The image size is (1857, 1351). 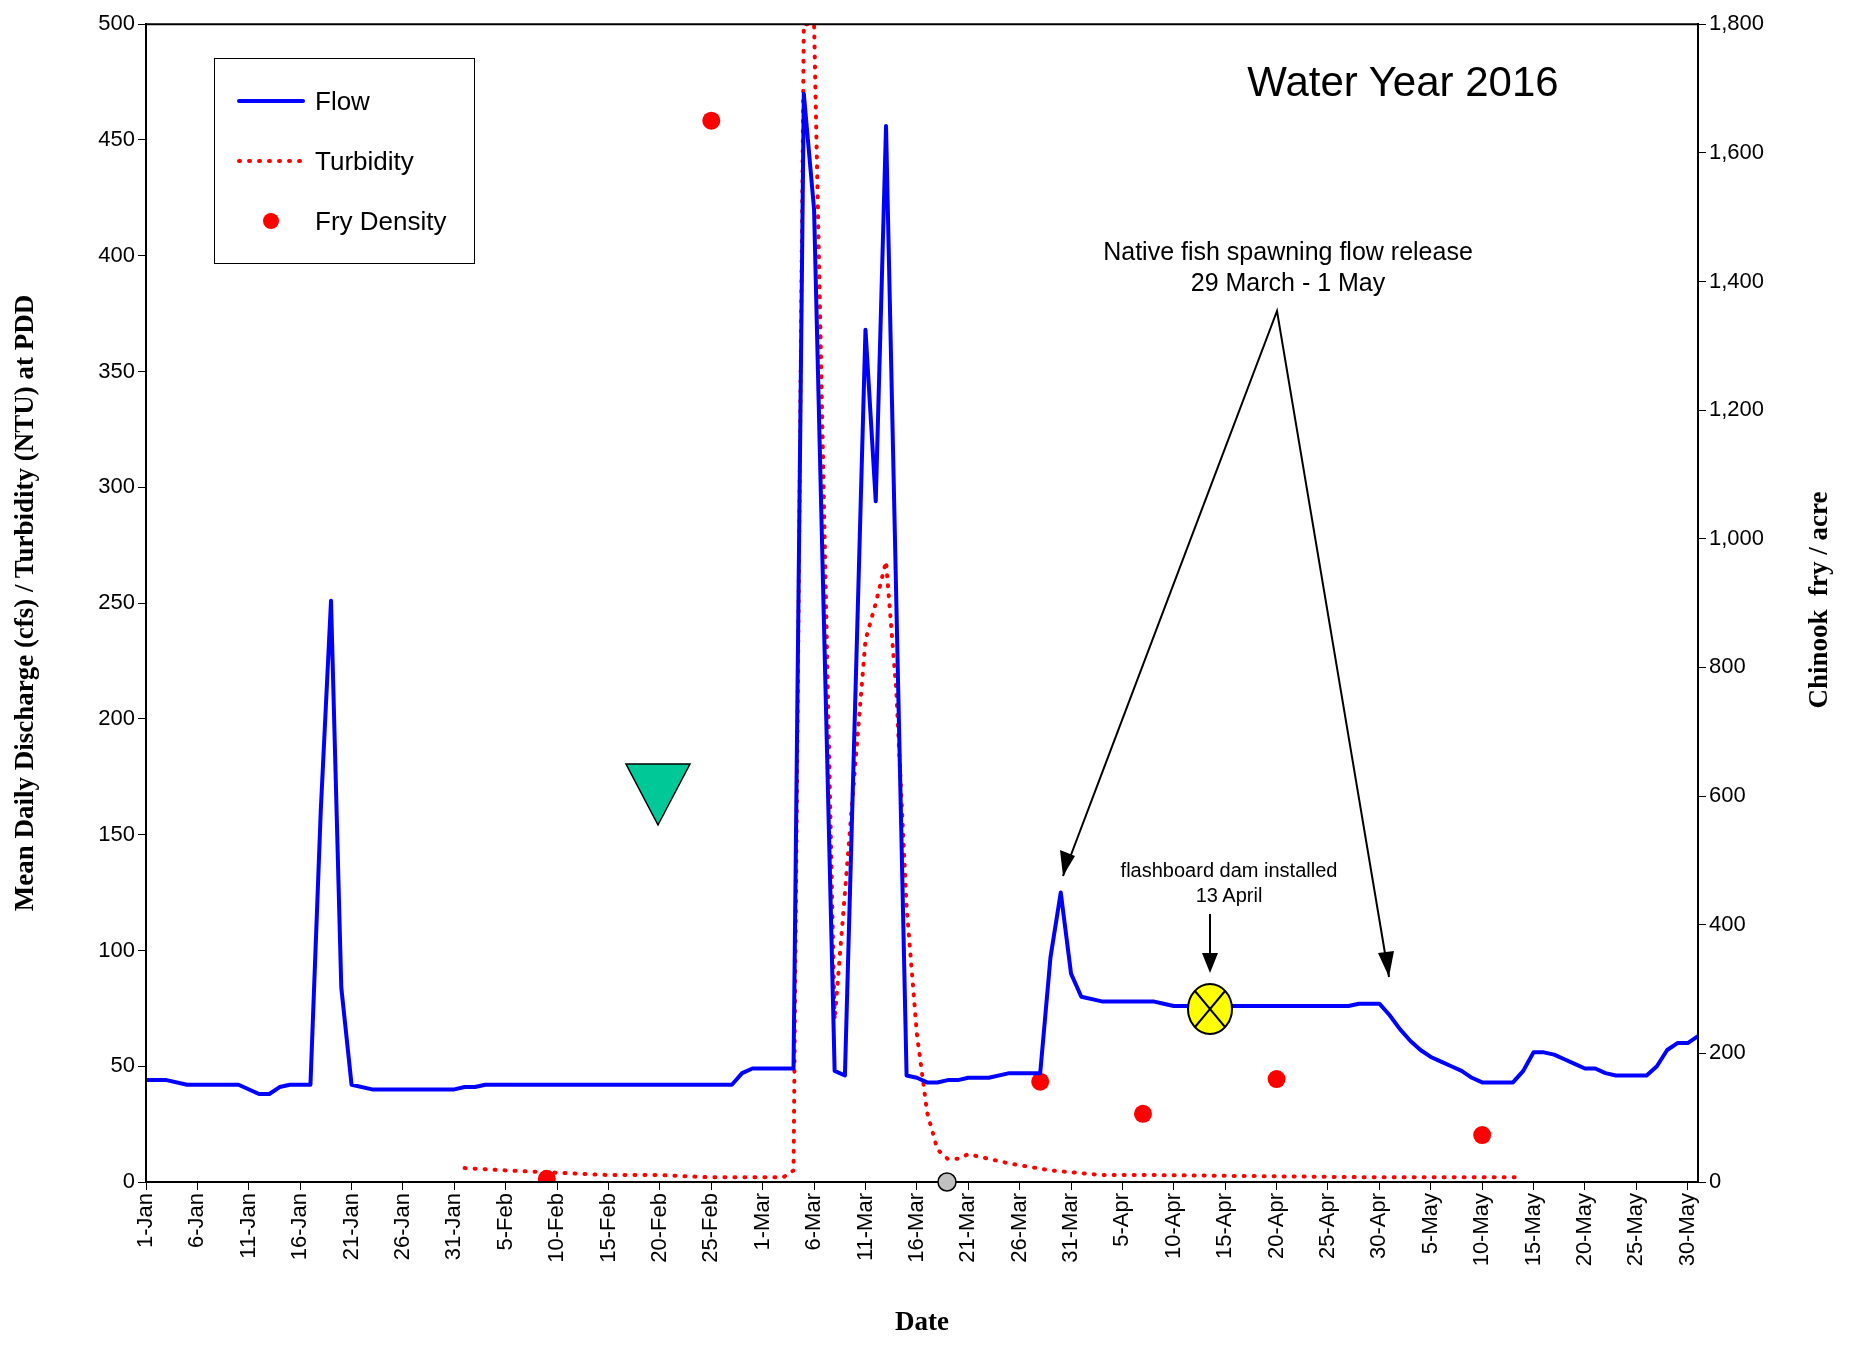 I want to click on y-tick-label: 100, so click(x=116, y=949).